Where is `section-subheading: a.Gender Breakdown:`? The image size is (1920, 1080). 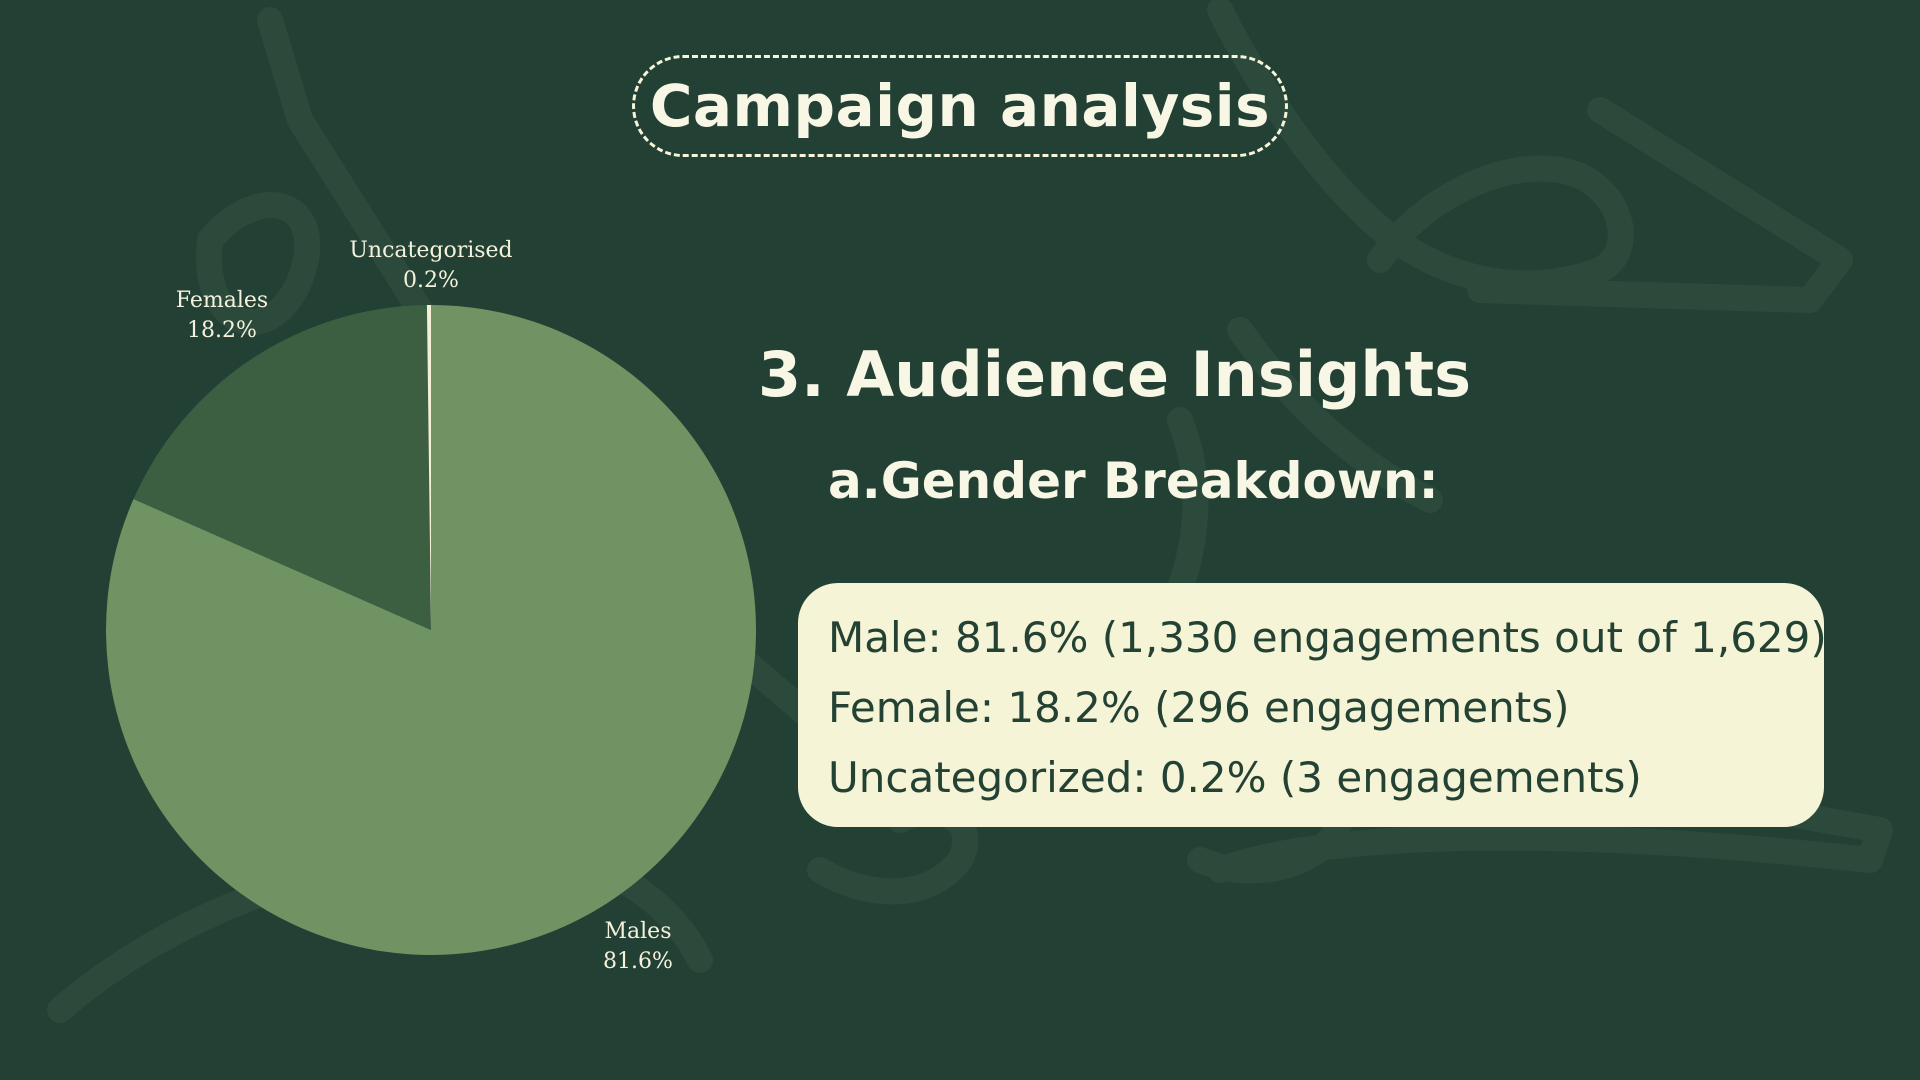 section-subheading: a.Gender Breakdown: is located at coordinates (1133, 481).